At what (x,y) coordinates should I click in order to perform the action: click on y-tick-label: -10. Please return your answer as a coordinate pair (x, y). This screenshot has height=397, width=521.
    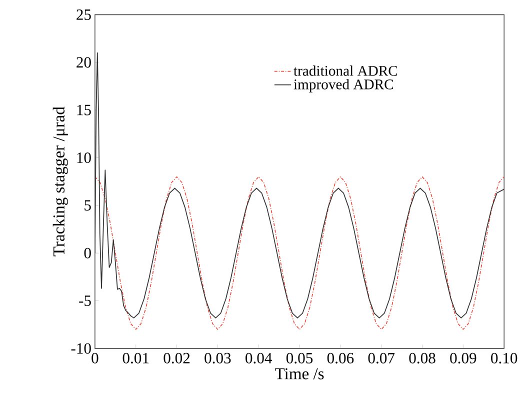
    Looking at the image, I should click on (81, 348).